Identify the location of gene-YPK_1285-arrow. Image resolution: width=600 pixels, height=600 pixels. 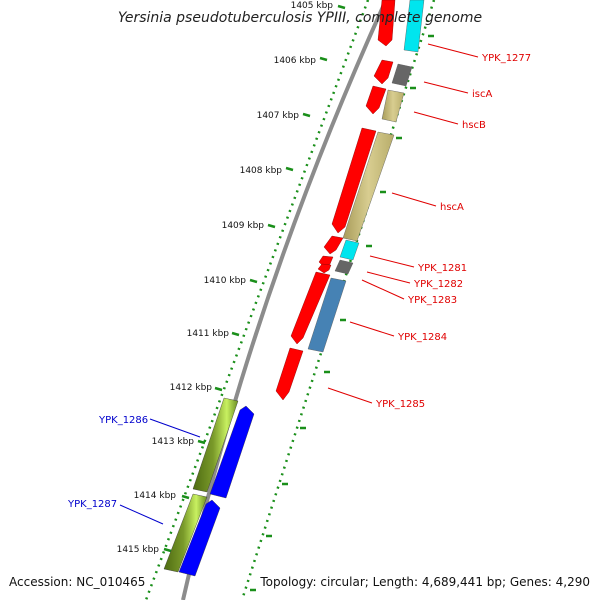
(289, 374).